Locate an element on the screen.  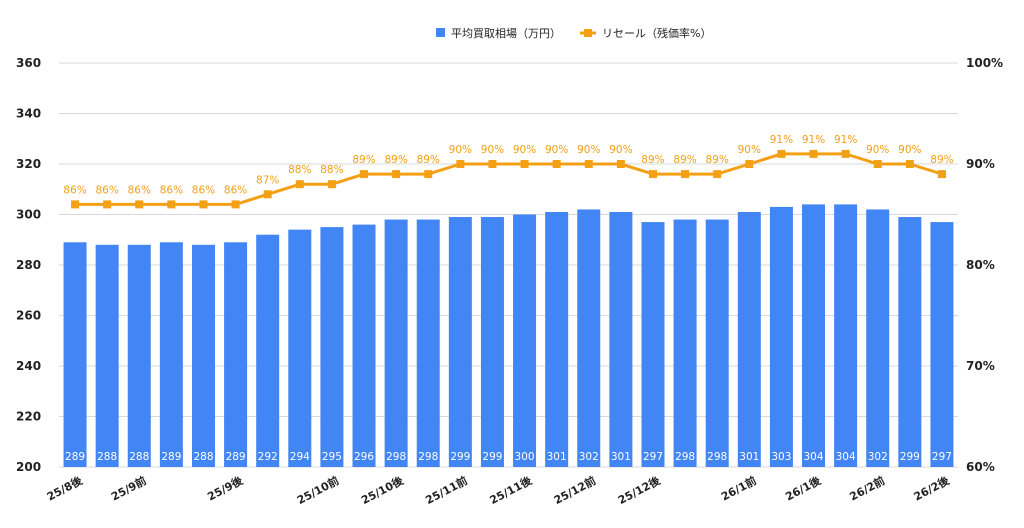
x-tick-label: 26/1前 is located at coordinates (739, 488).